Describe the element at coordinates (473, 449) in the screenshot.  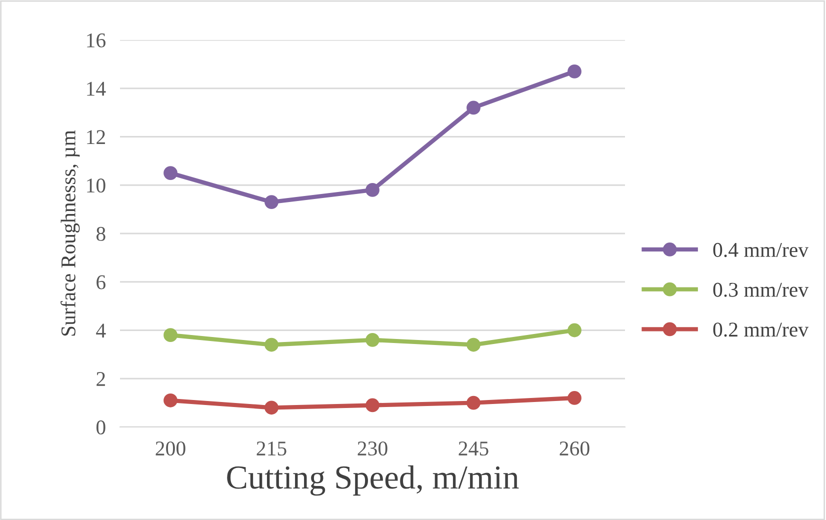
I see `x-tick-label: 245` at that location.